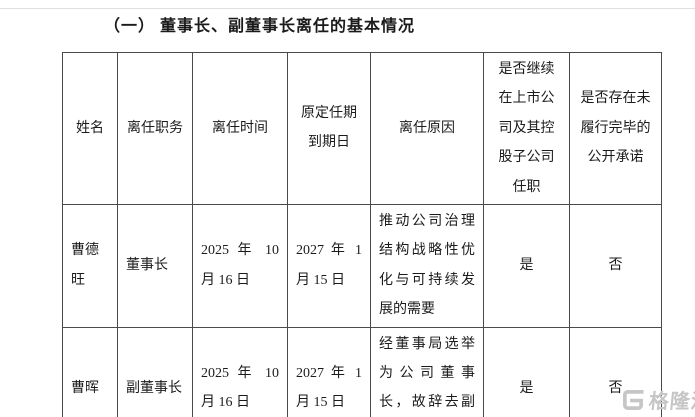 This screenshot has width=695, height=417. What do you see at coordinates (347, 8) in the screenshot?
I see `top-divider` at bounding box center [347, 8].